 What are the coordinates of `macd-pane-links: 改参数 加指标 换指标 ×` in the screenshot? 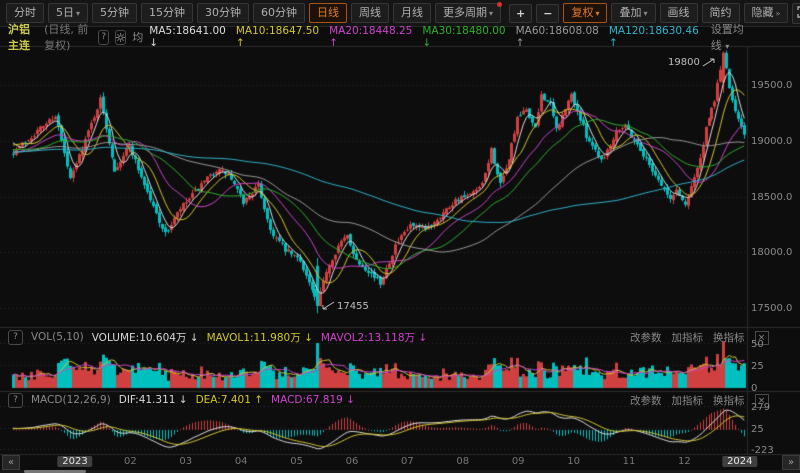 It's located at (699, 400).